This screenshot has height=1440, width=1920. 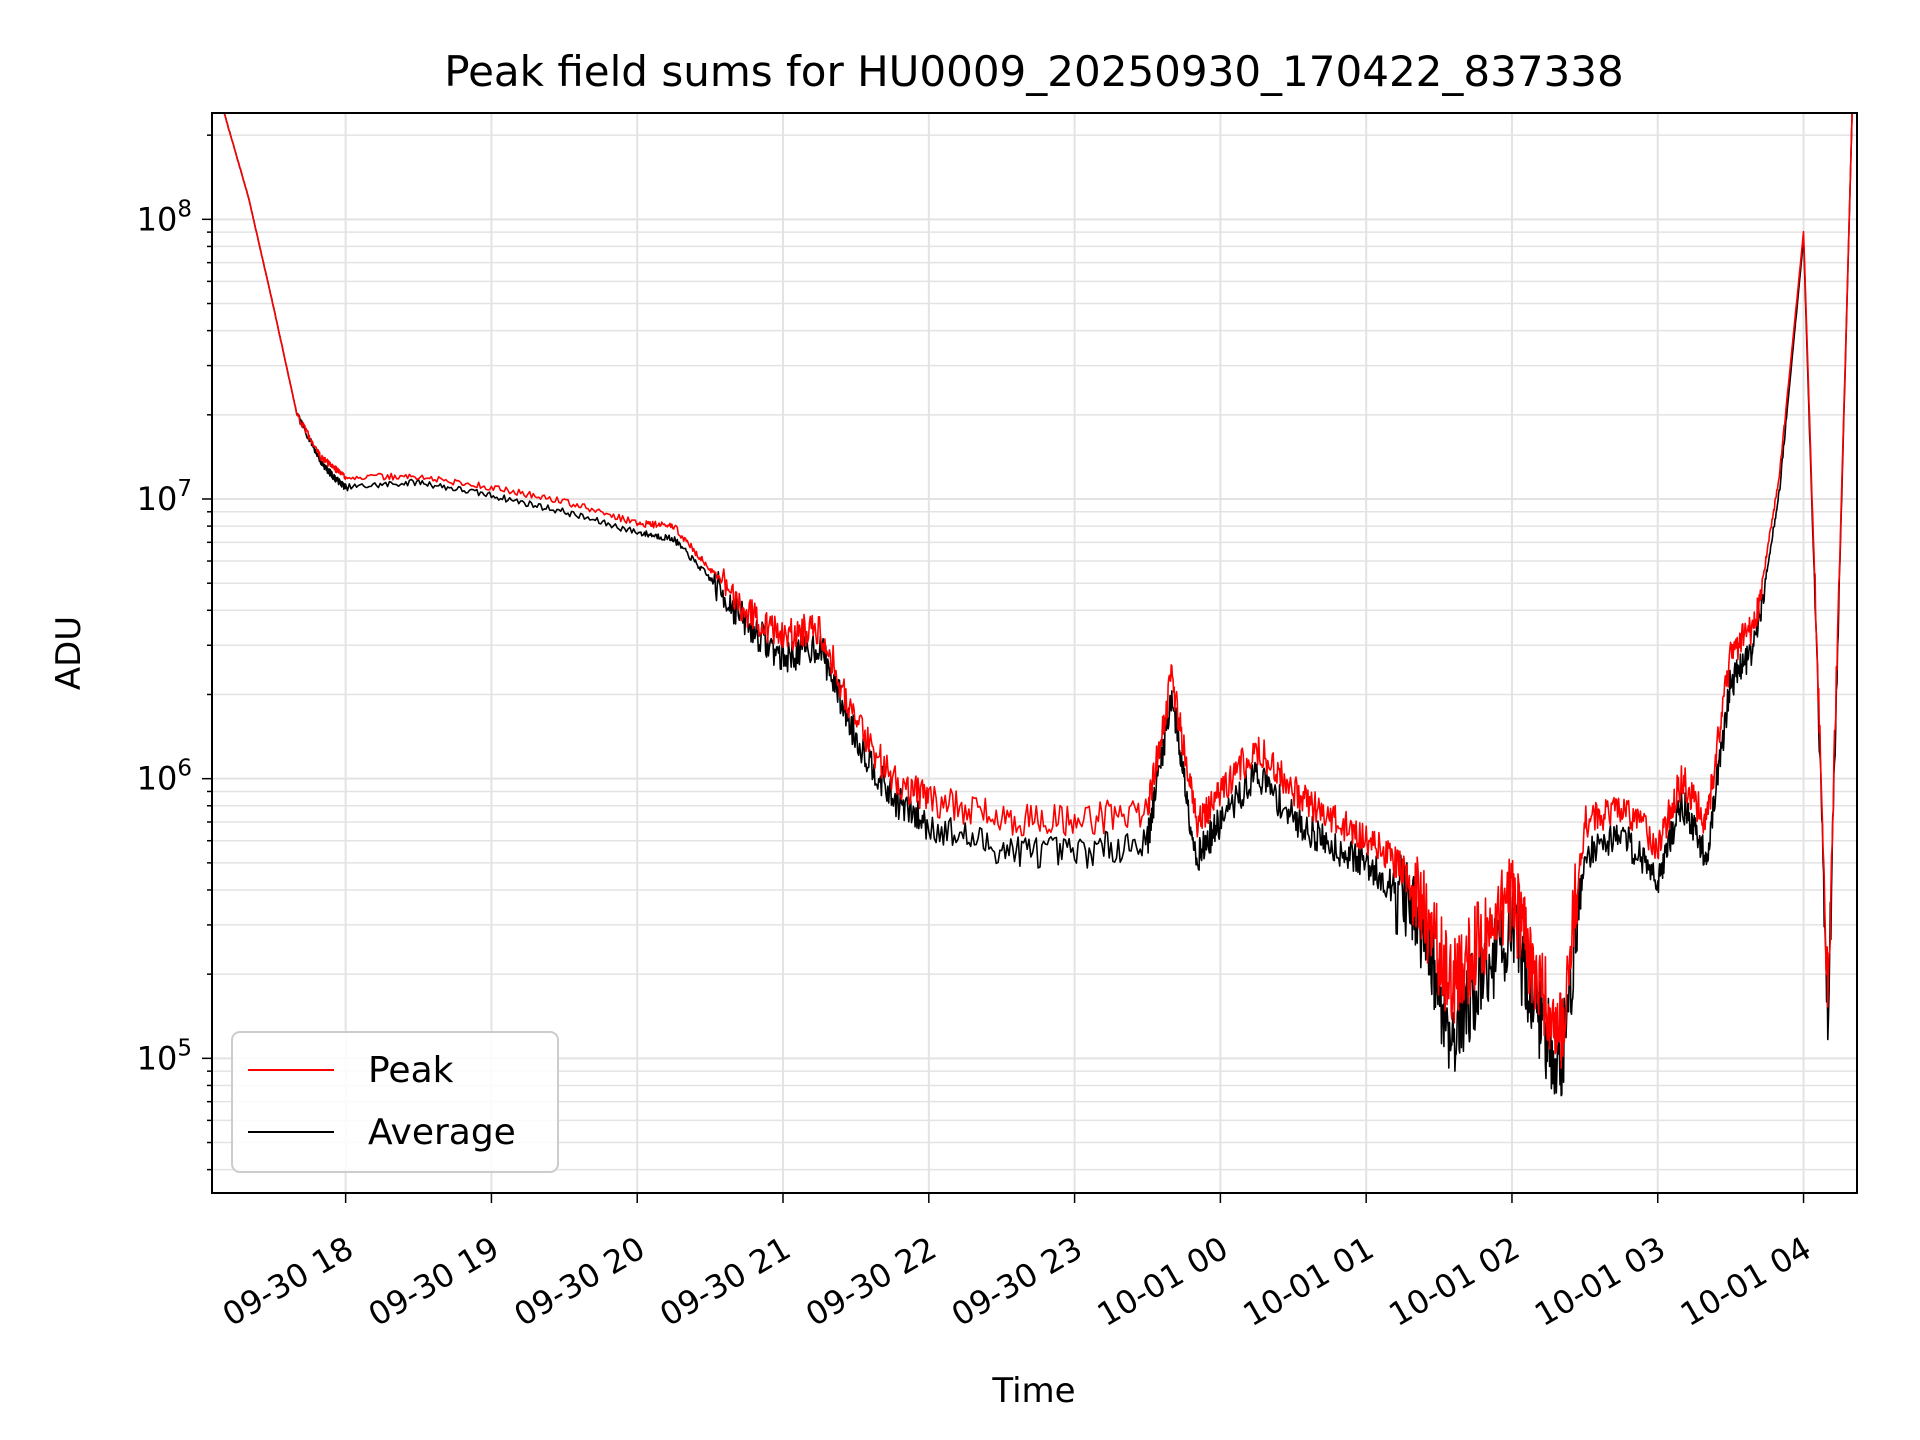 I want to click on y-axis-ticks: 10⁵ 10⁶ 10⁷ 10⁸, so click(x=174, y=652).